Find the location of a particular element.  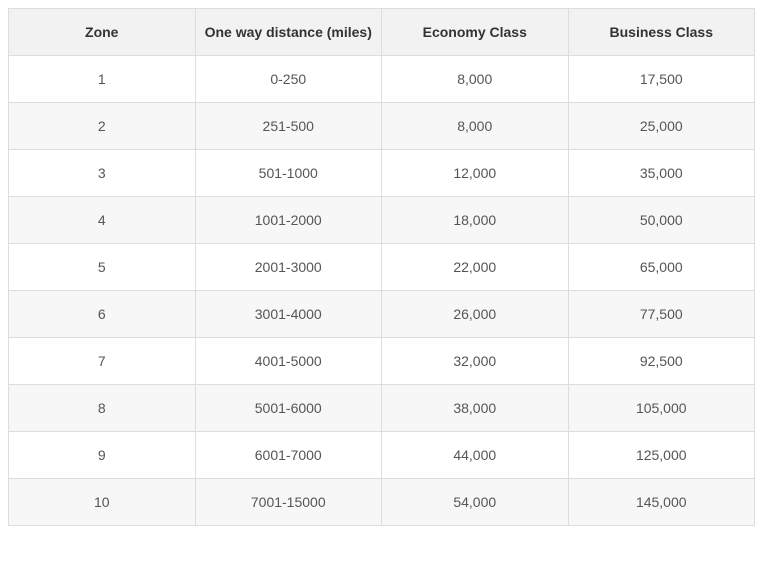

distance-cell: 5001-6000 is located at coordinates (288, 408).